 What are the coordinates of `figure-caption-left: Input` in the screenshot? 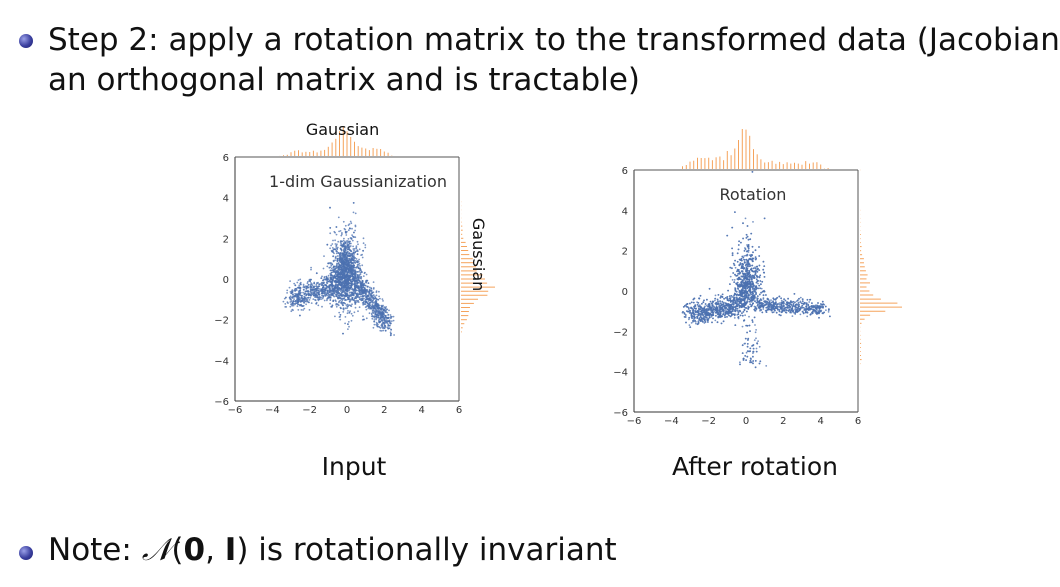 It's located at (354, 466).